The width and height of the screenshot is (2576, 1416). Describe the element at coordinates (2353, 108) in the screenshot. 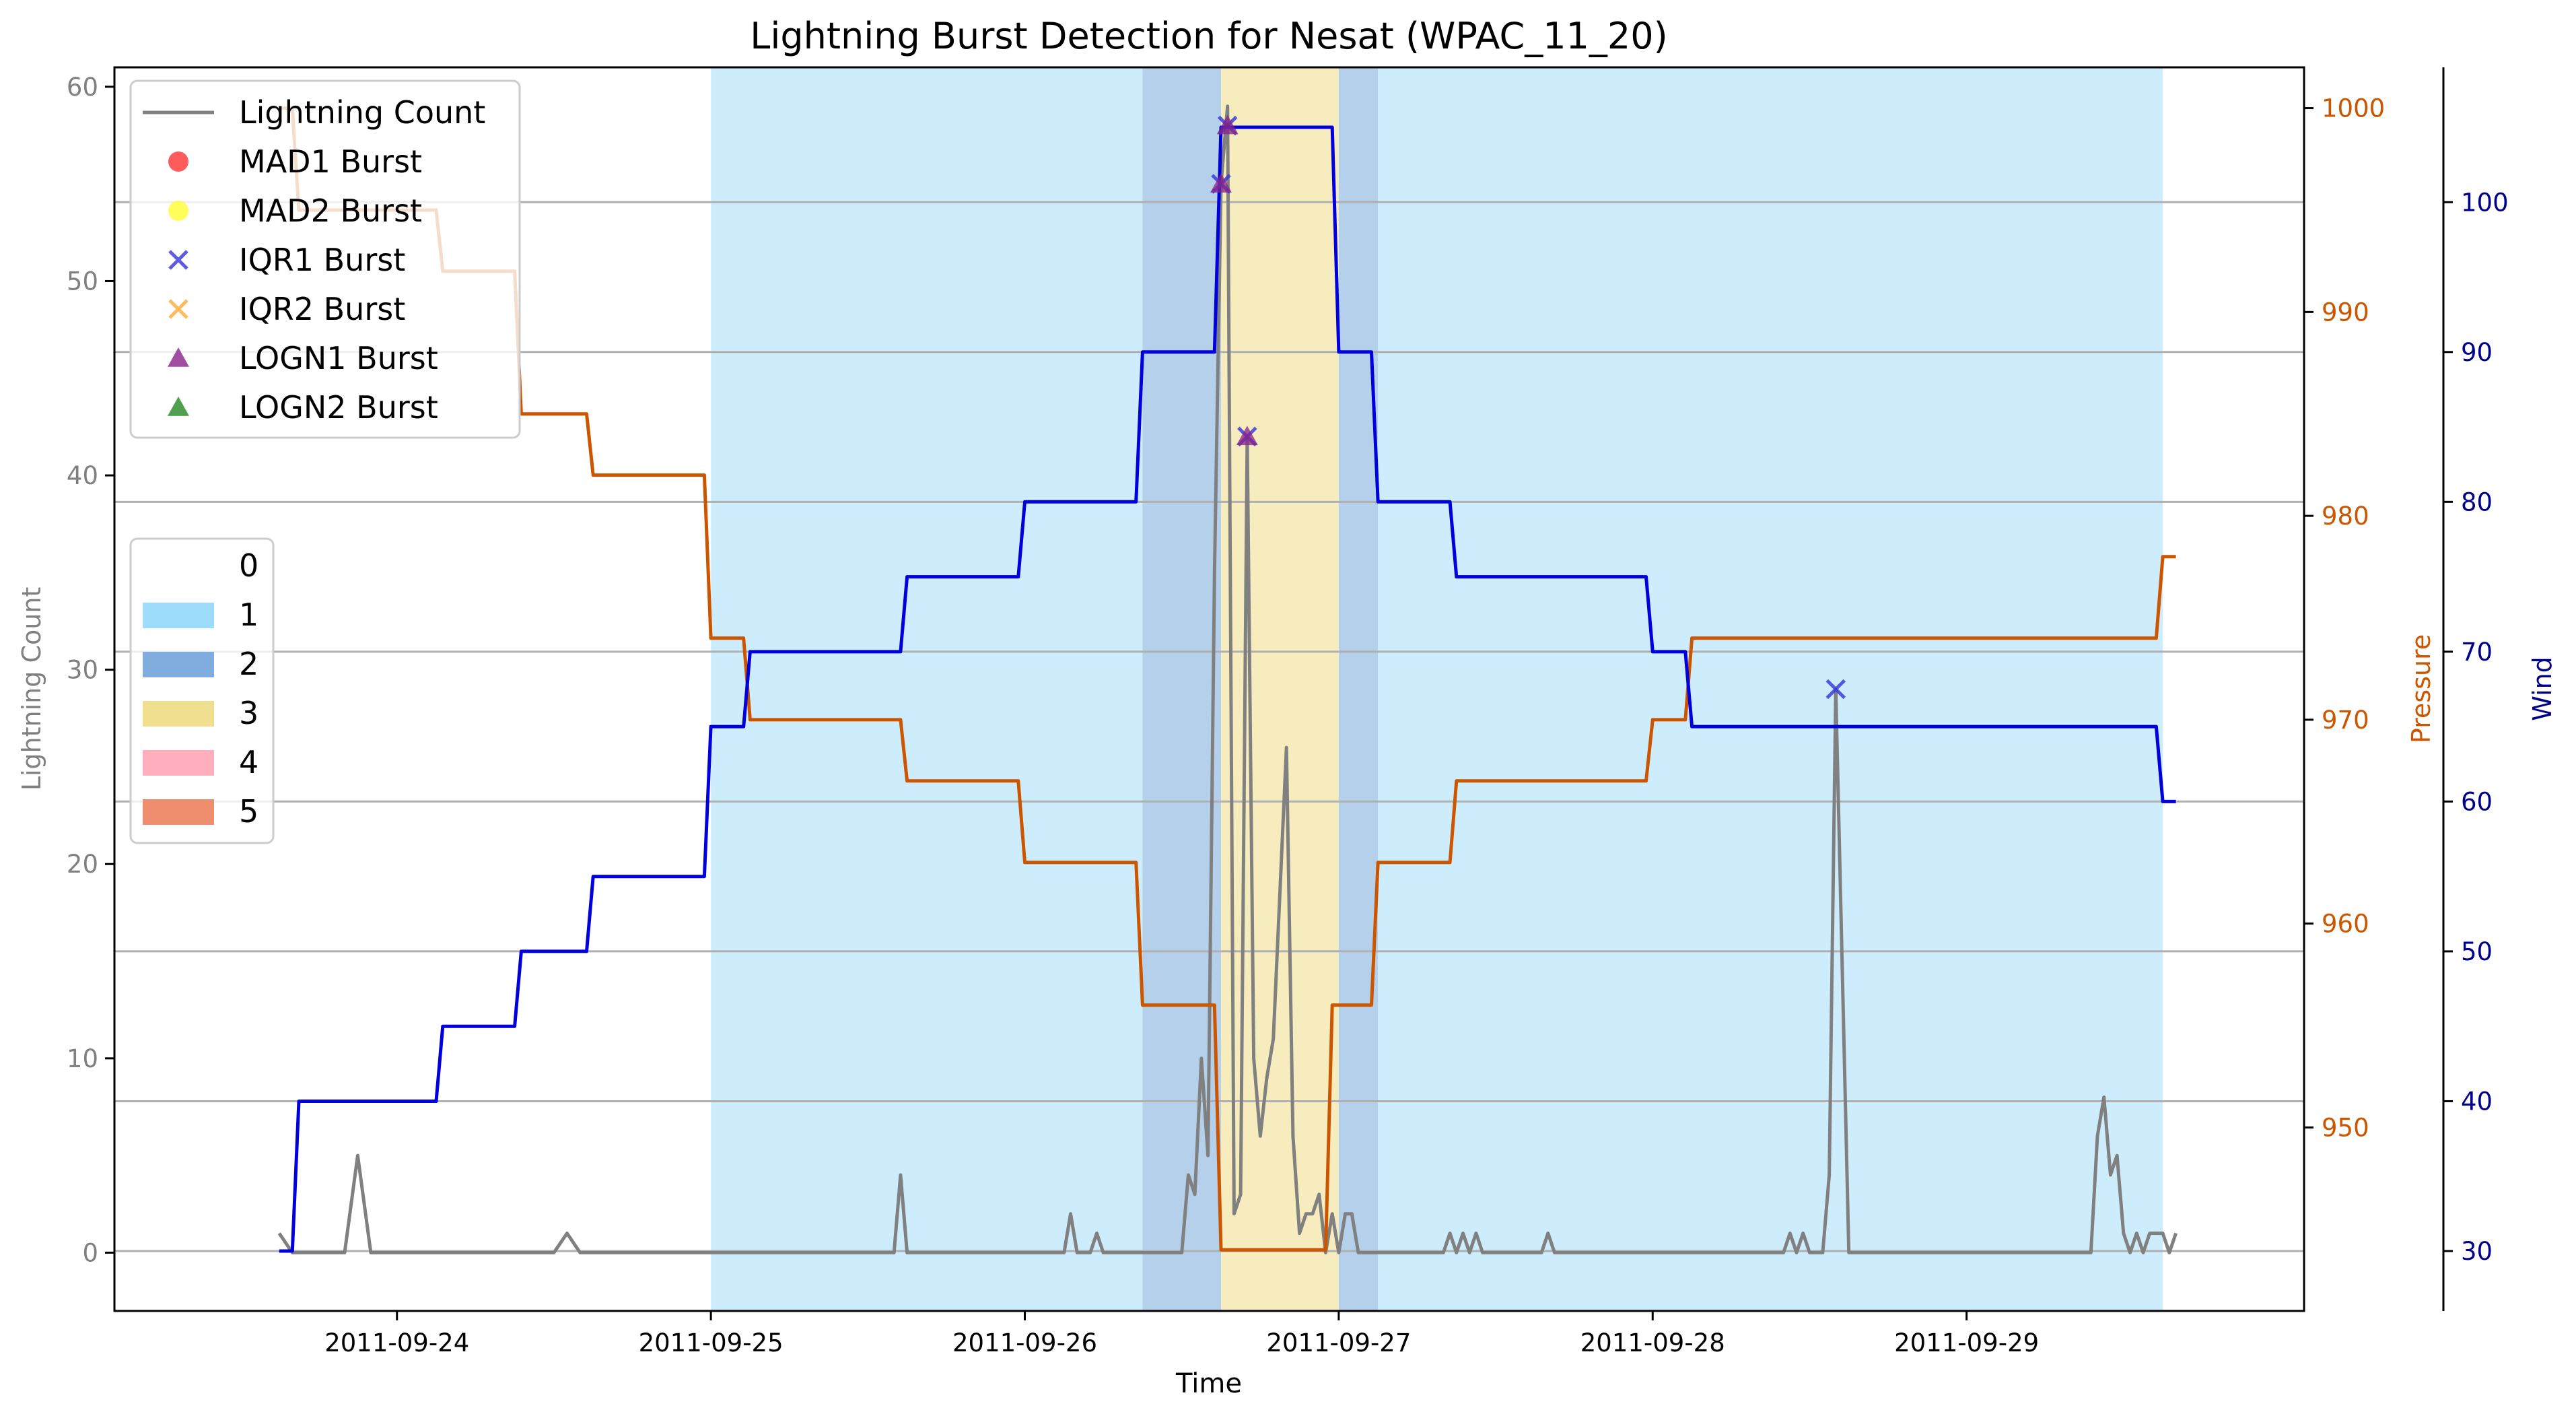

I see `pressure-tick-label: 1000` at that location.